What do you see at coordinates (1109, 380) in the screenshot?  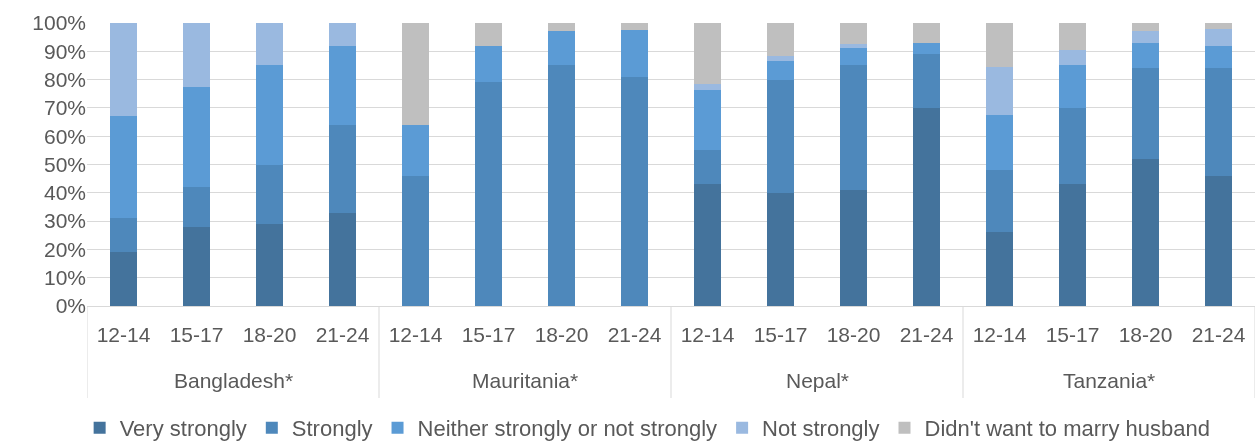 I see `text: Tanzania*` at bounding box center [1109, 380].